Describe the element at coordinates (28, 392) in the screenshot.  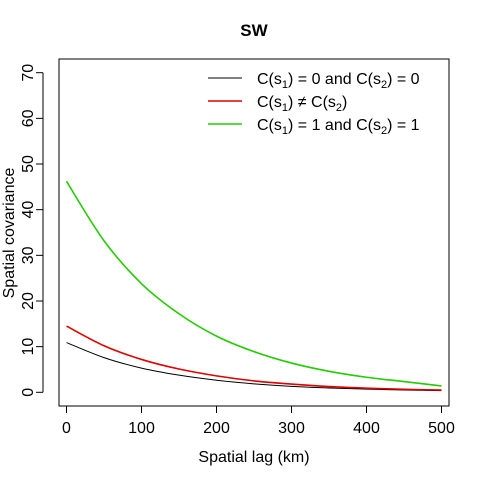
I see `y-tick-label: 0` at that location.